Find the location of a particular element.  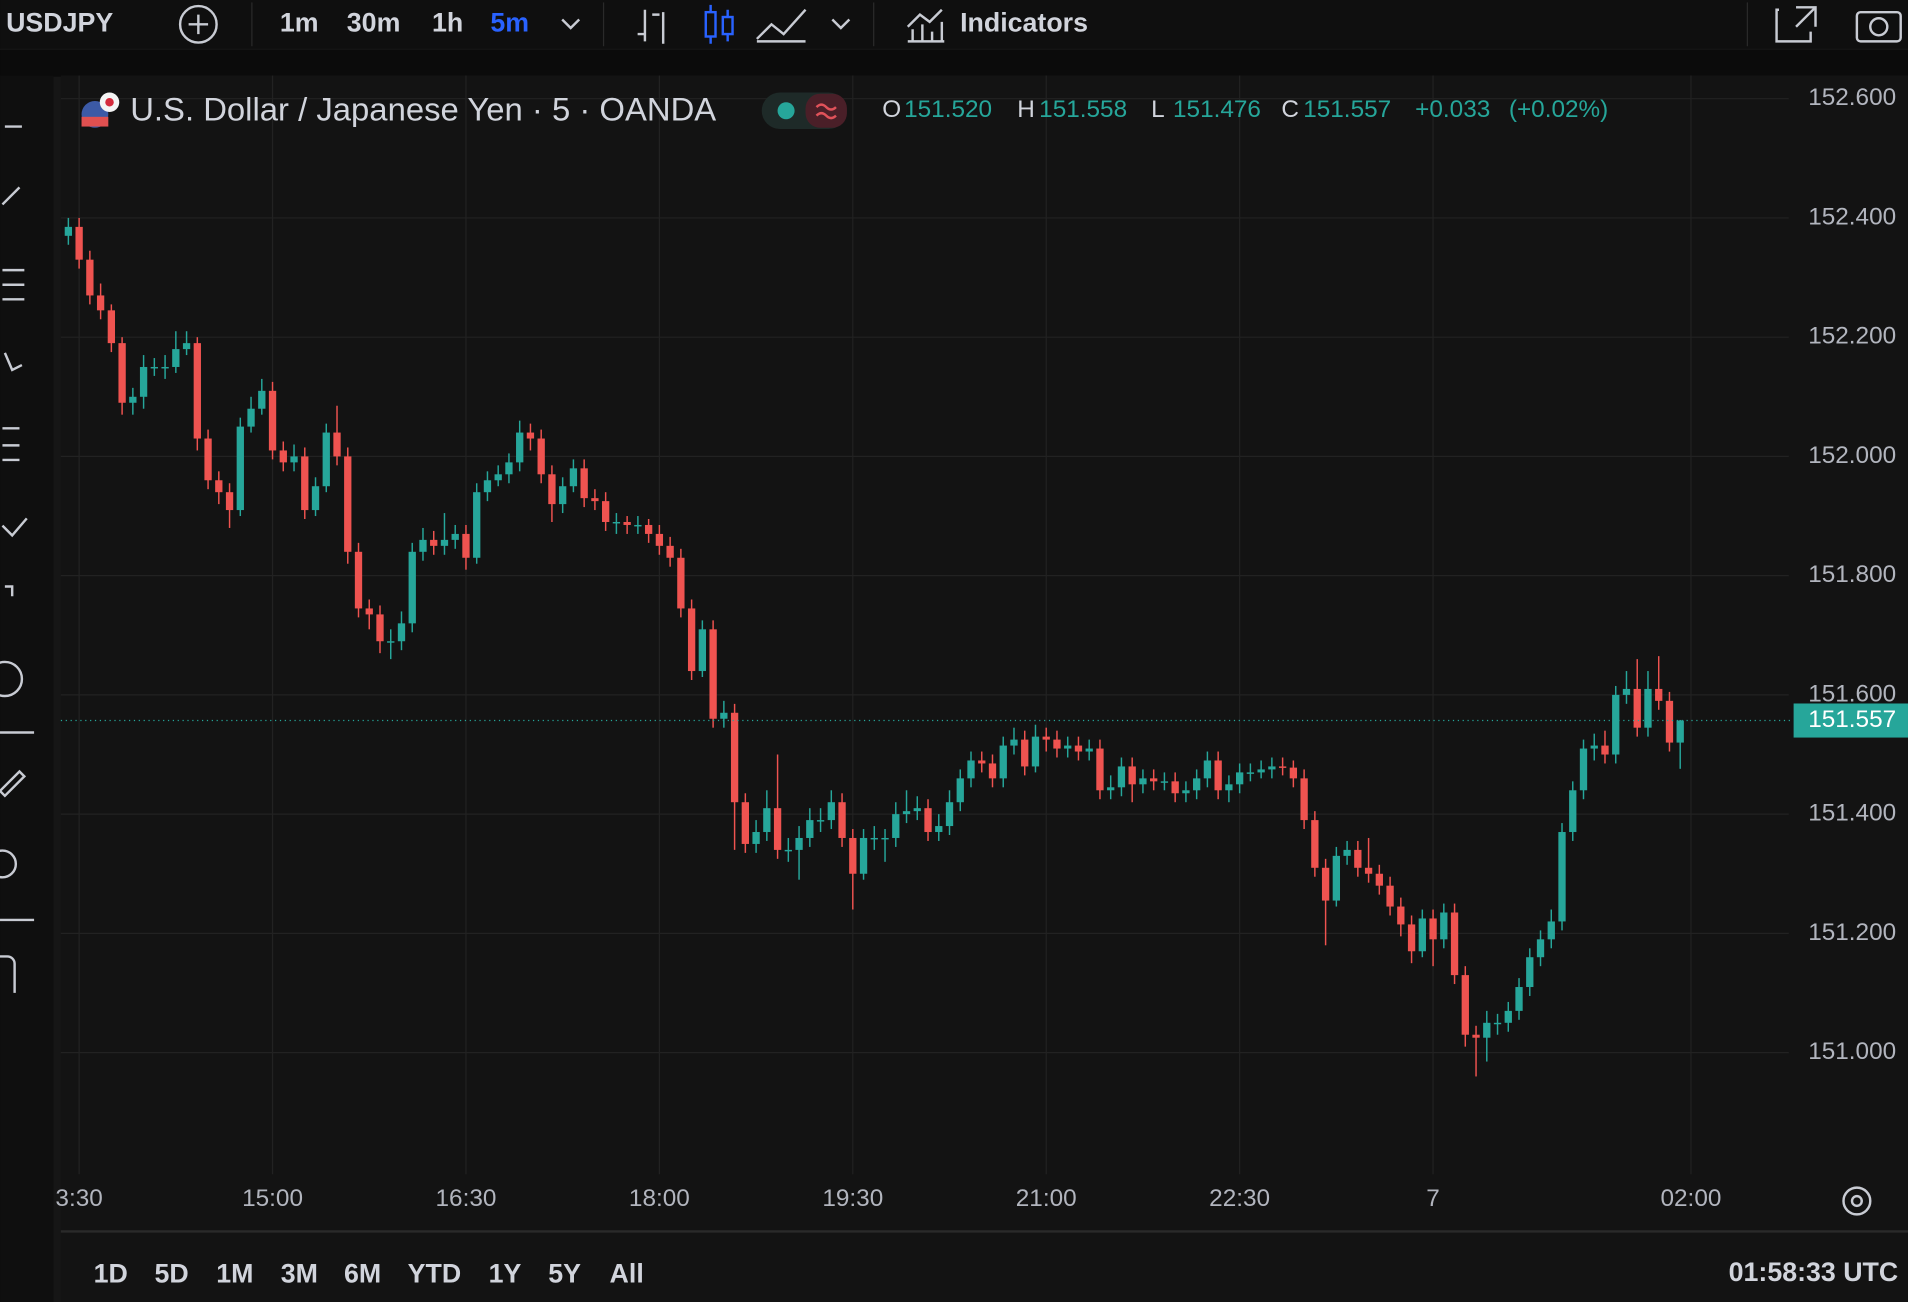

legend-value: 151.557 is located at coordinates (1347, 109).